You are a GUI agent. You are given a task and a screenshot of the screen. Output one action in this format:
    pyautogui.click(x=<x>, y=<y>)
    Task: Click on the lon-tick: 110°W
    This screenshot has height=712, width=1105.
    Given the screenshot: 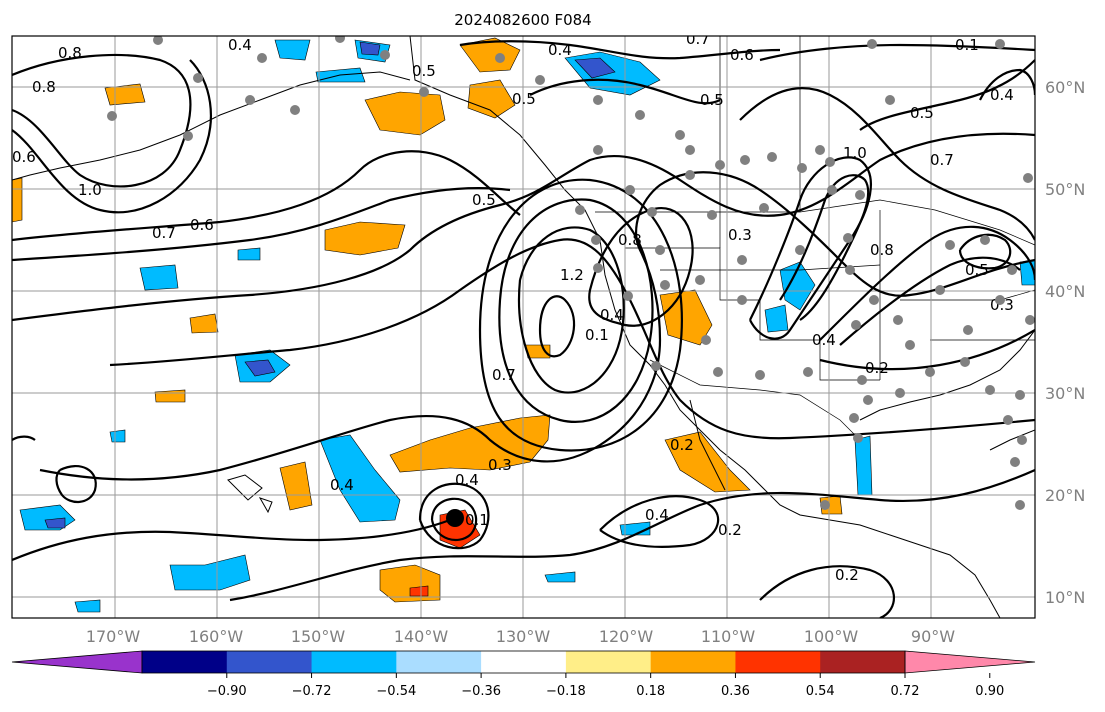 What is the action you would take?
    pyautogui.click(x=728, y=636)
    